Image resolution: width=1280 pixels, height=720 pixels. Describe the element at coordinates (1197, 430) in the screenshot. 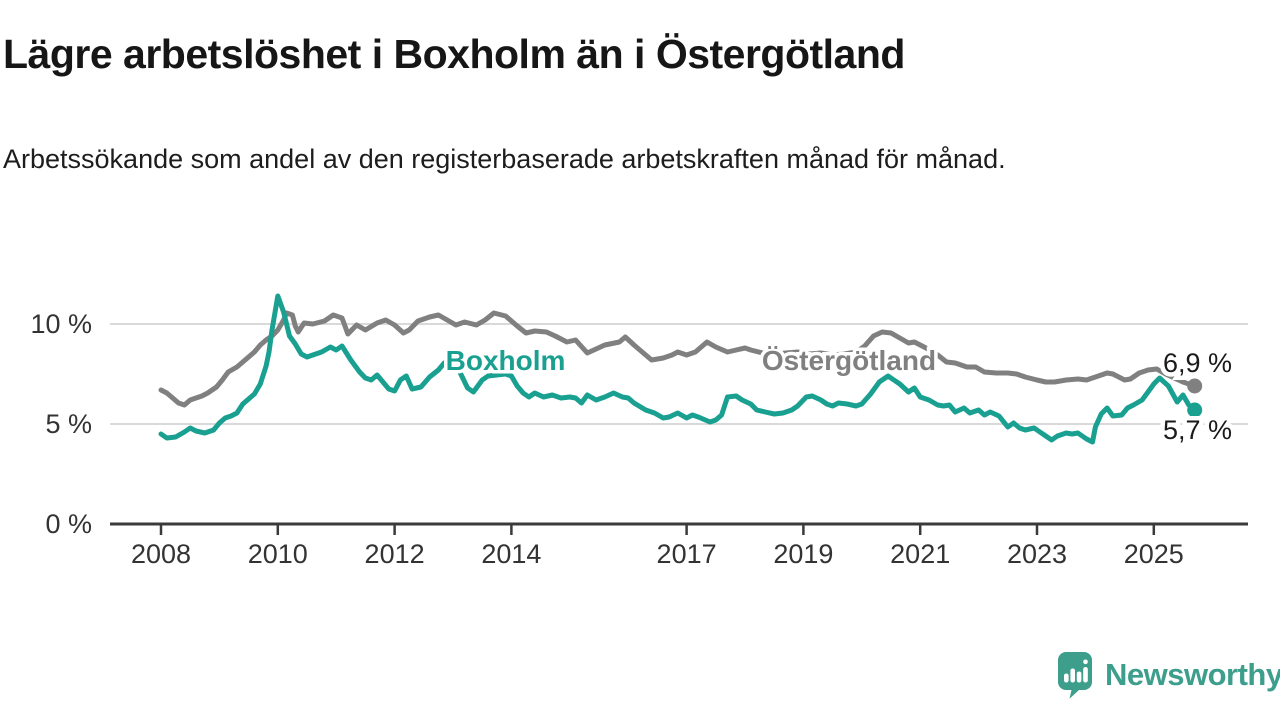

I see `boxholm-end-value-label: 5,7 %` at that location.